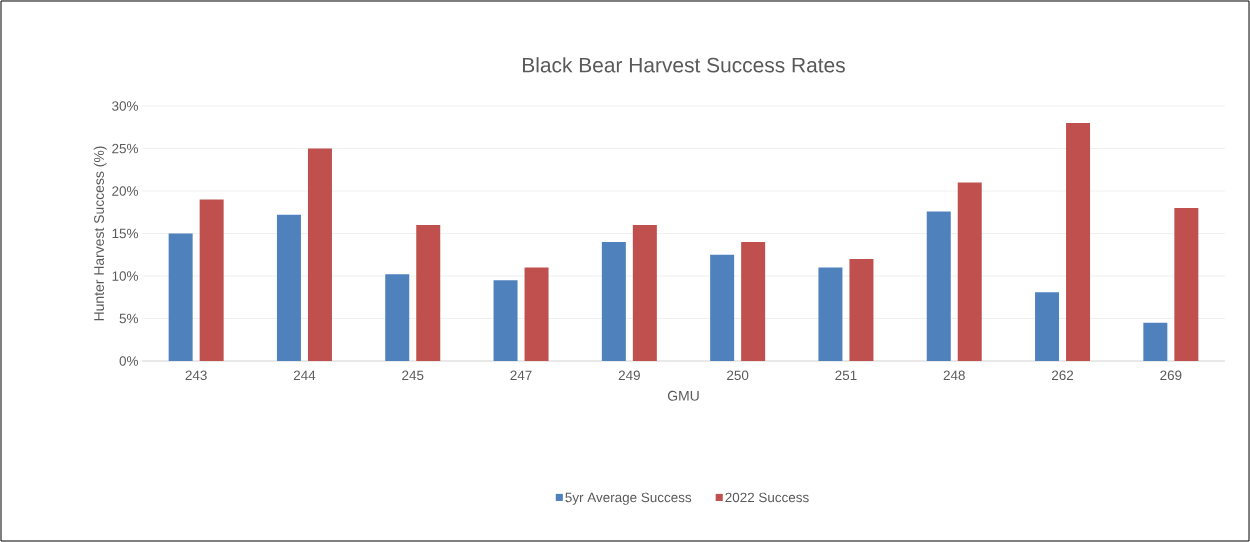  What do you see at coordinates (196, 375) in the screenshot?
I see `x-tick-label: 243` at bounding box center [196, 375].